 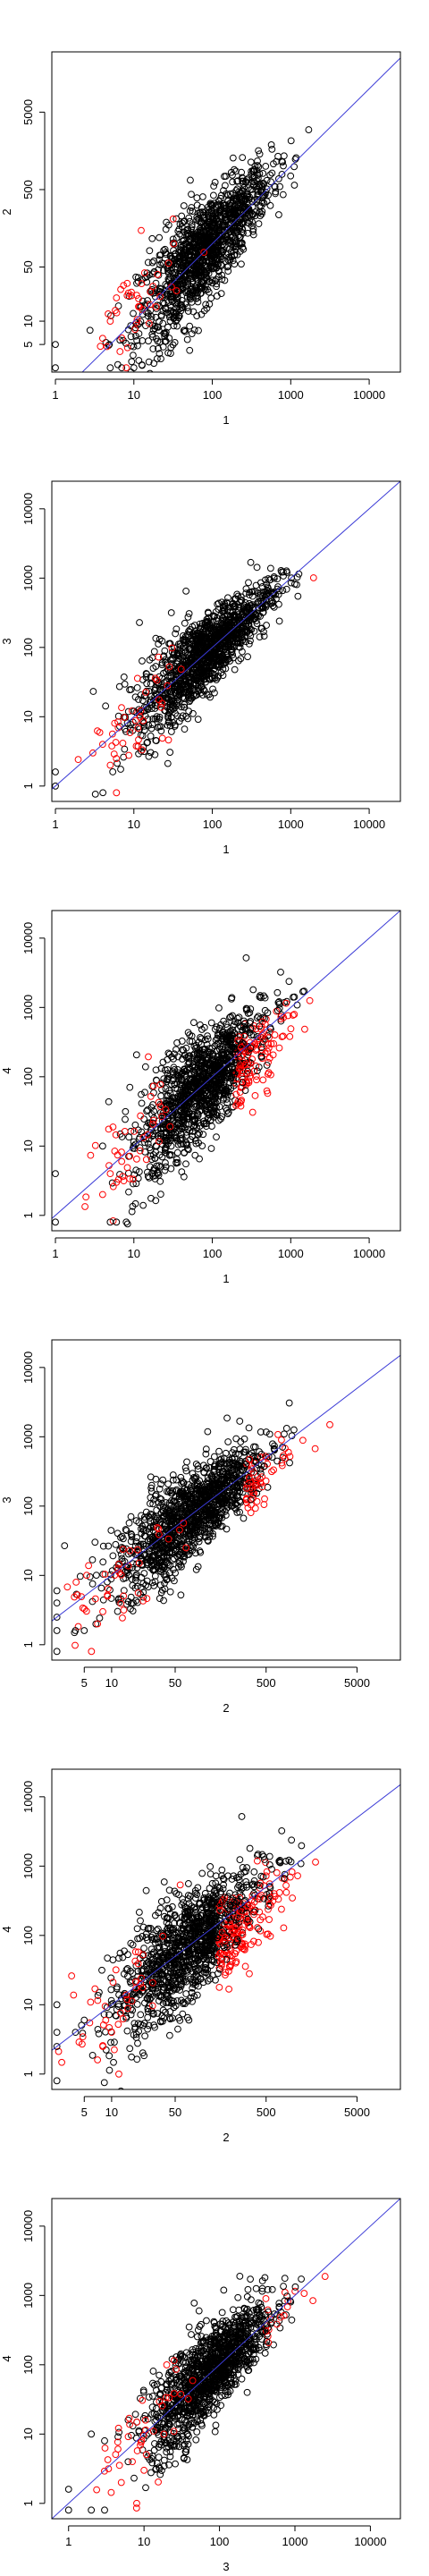 I want to click on plot-frame, so click(x=226, y=1071).